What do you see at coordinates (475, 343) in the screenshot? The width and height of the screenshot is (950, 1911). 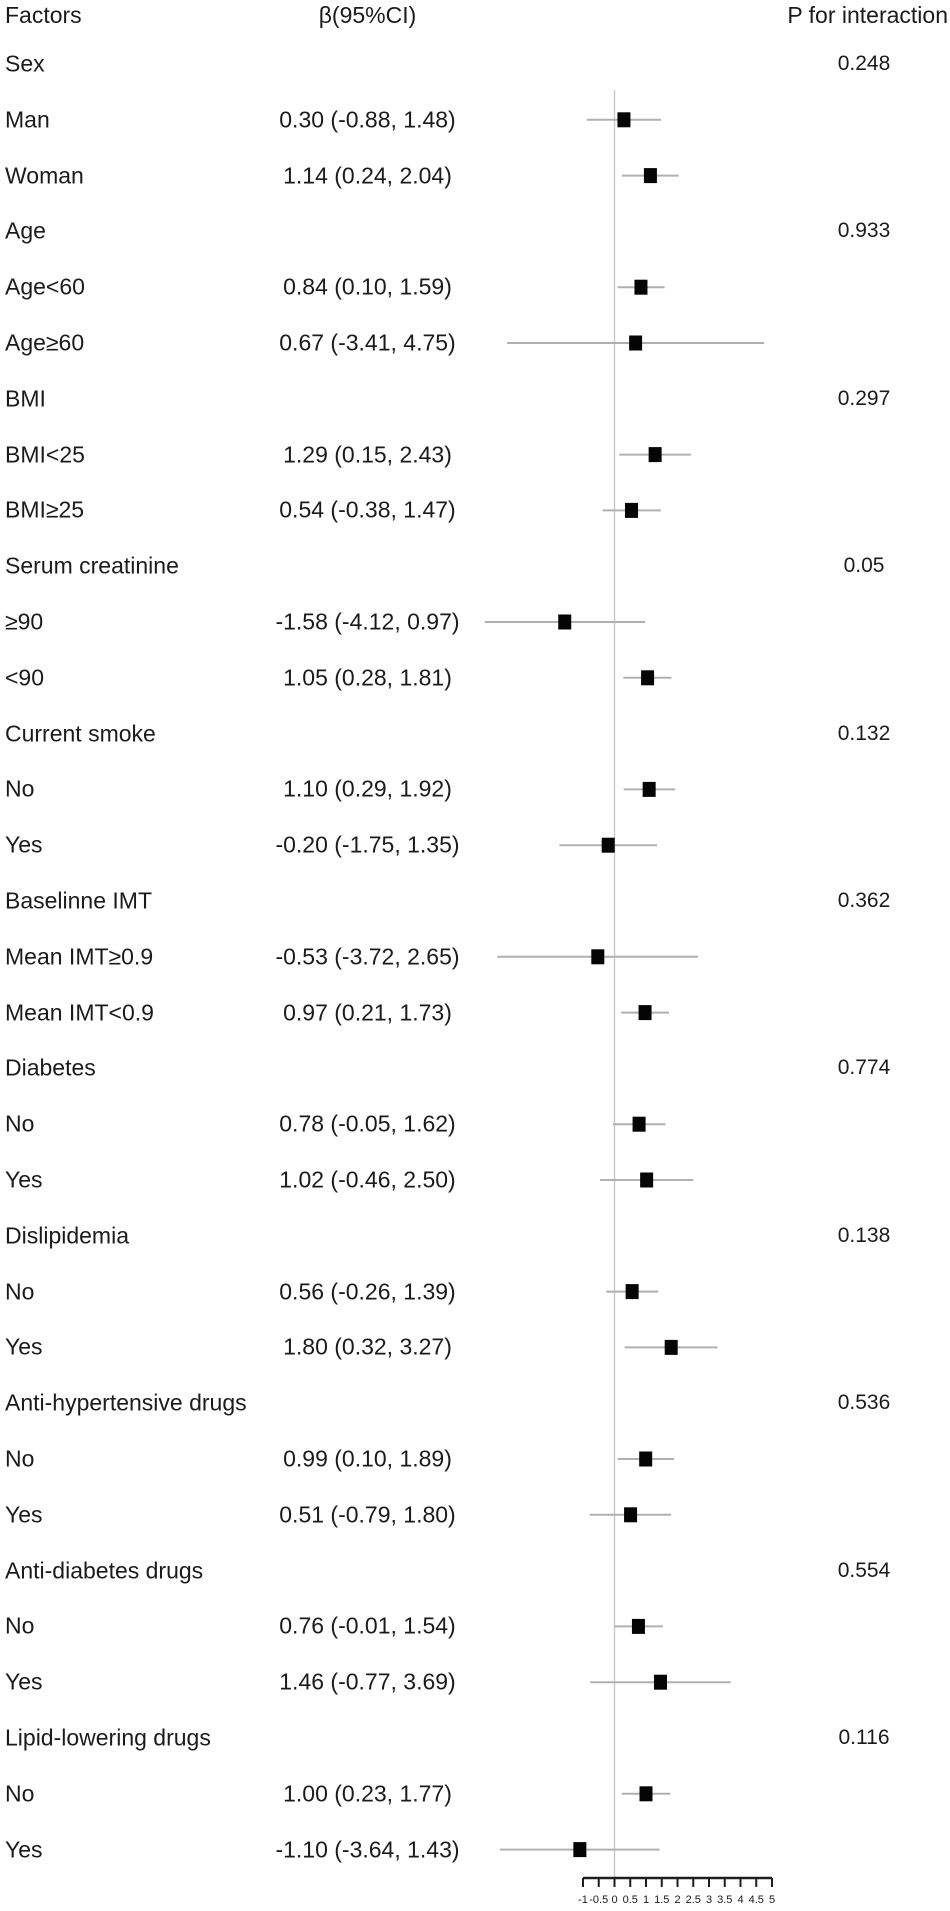 I see `subgroup-row: Age≥60 0.67 (-3.41, 4.75)` at bounding box center [475, 343].